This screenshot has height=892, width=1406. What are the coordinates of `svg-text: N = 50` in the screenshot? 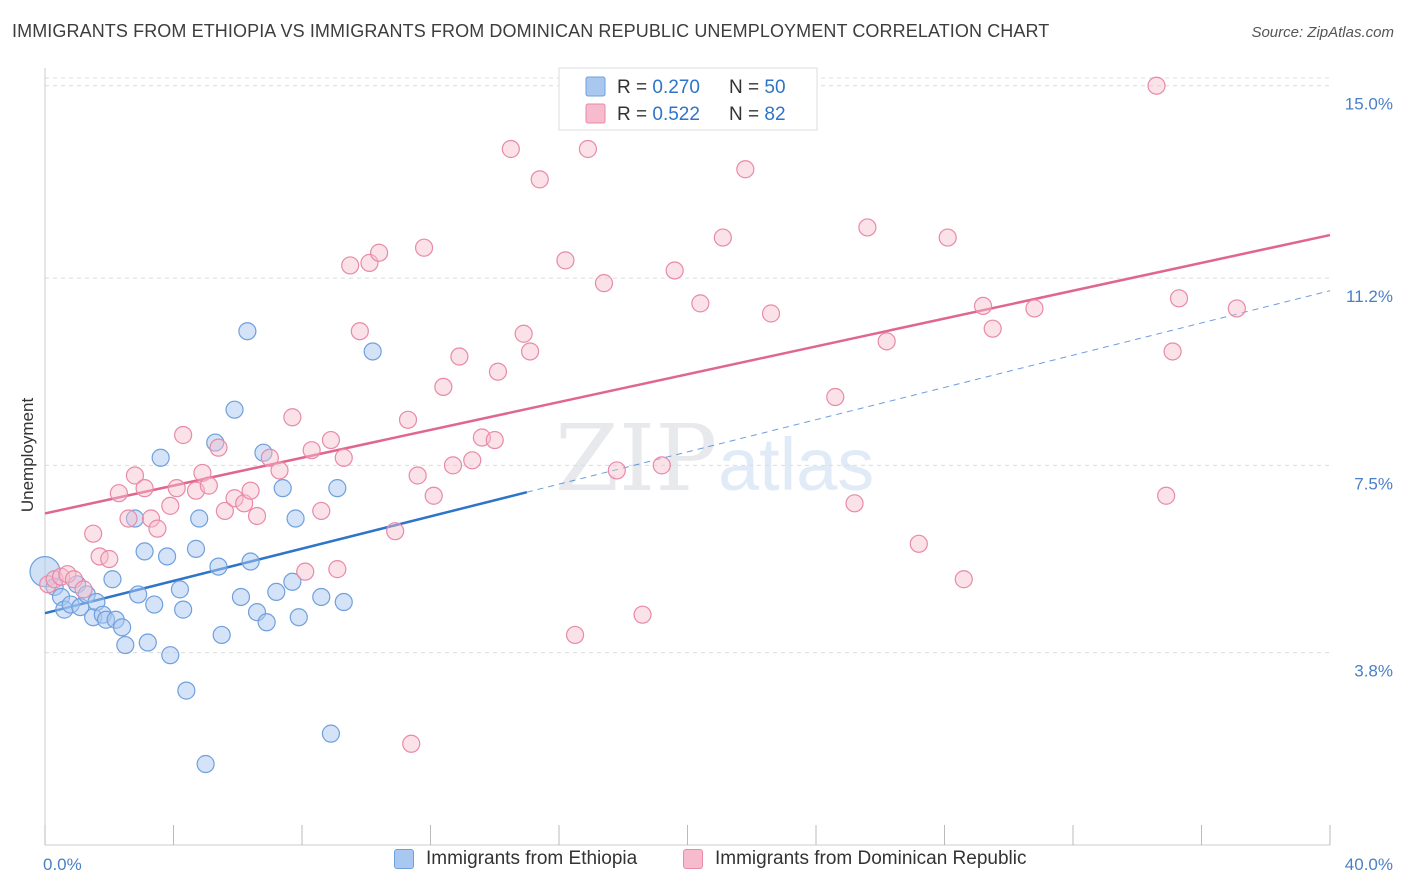 It's located at (757, 87).